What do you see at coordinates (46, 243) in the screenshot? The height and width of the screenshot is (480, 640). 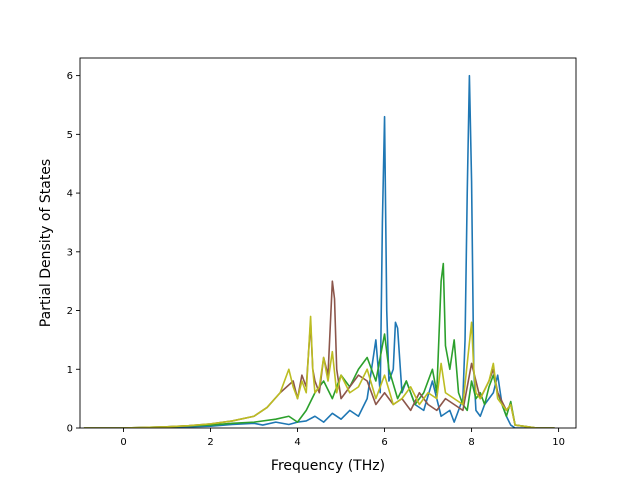 I see `y-axis-label: Partial Density of States` at bounding box center [46, 243].